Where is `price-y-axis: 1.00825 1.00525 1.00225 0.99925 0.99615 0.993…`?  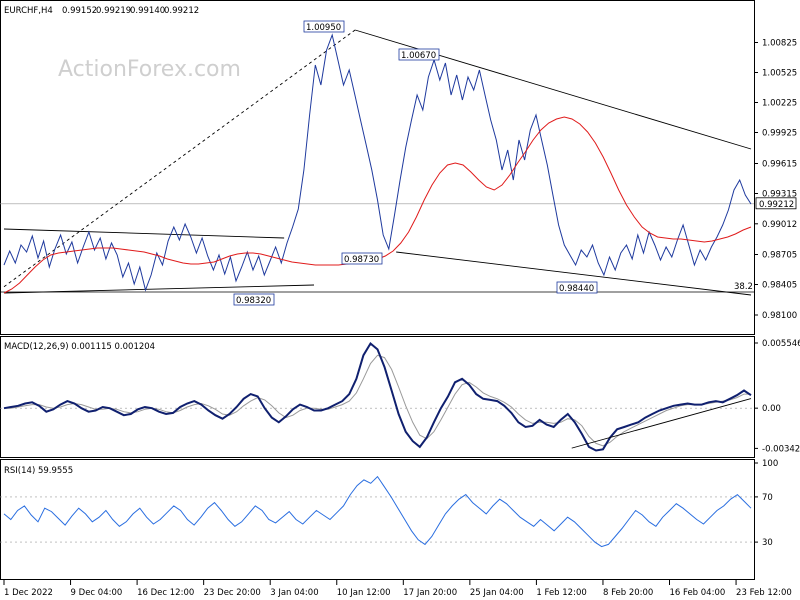 price-y-axis: 1.00825 1.00525 1.00225 0.99925 0.99615 0.993… is located at coordinates (775, 180).